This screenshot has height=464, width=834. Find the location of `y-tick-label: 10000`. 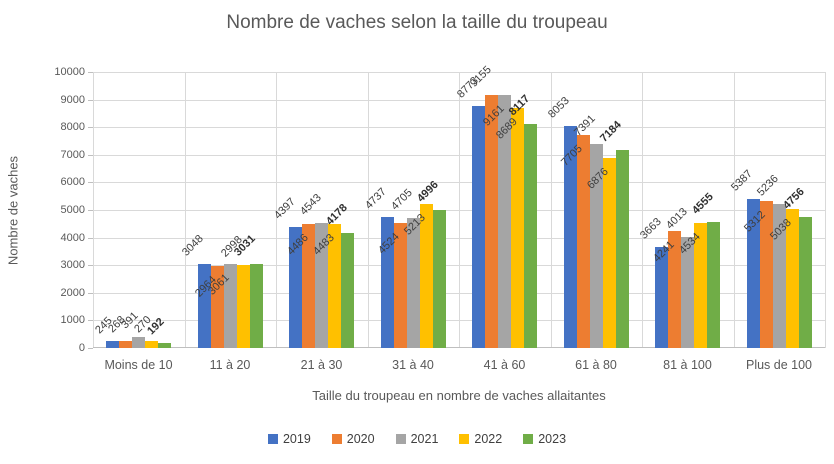

y-tick-label: 10000 is located at coordinates (69, 72).